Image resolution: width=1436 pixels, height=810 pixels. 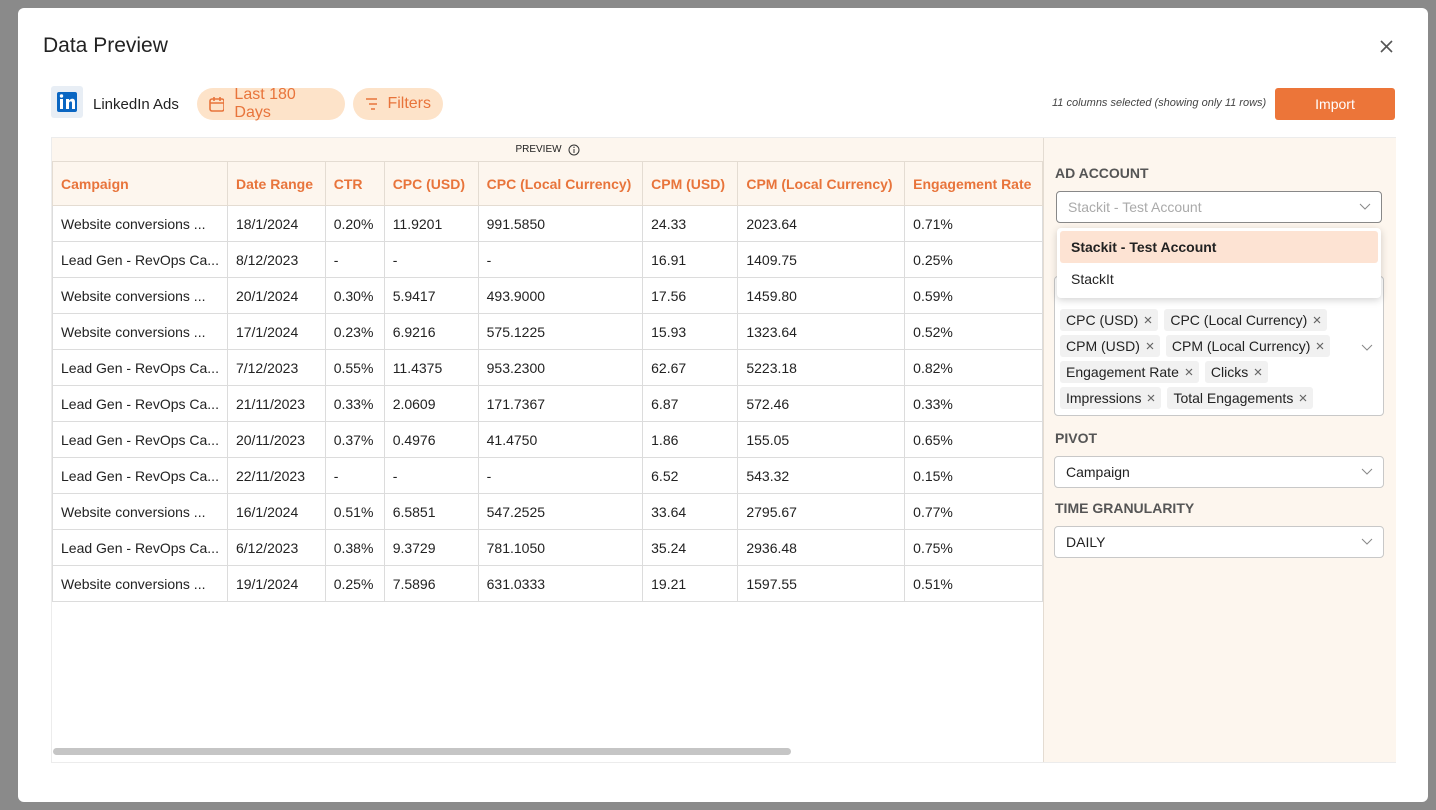 I want to click on ad-account-value: Stackit - Test Account, so click(x=1135, y=207).